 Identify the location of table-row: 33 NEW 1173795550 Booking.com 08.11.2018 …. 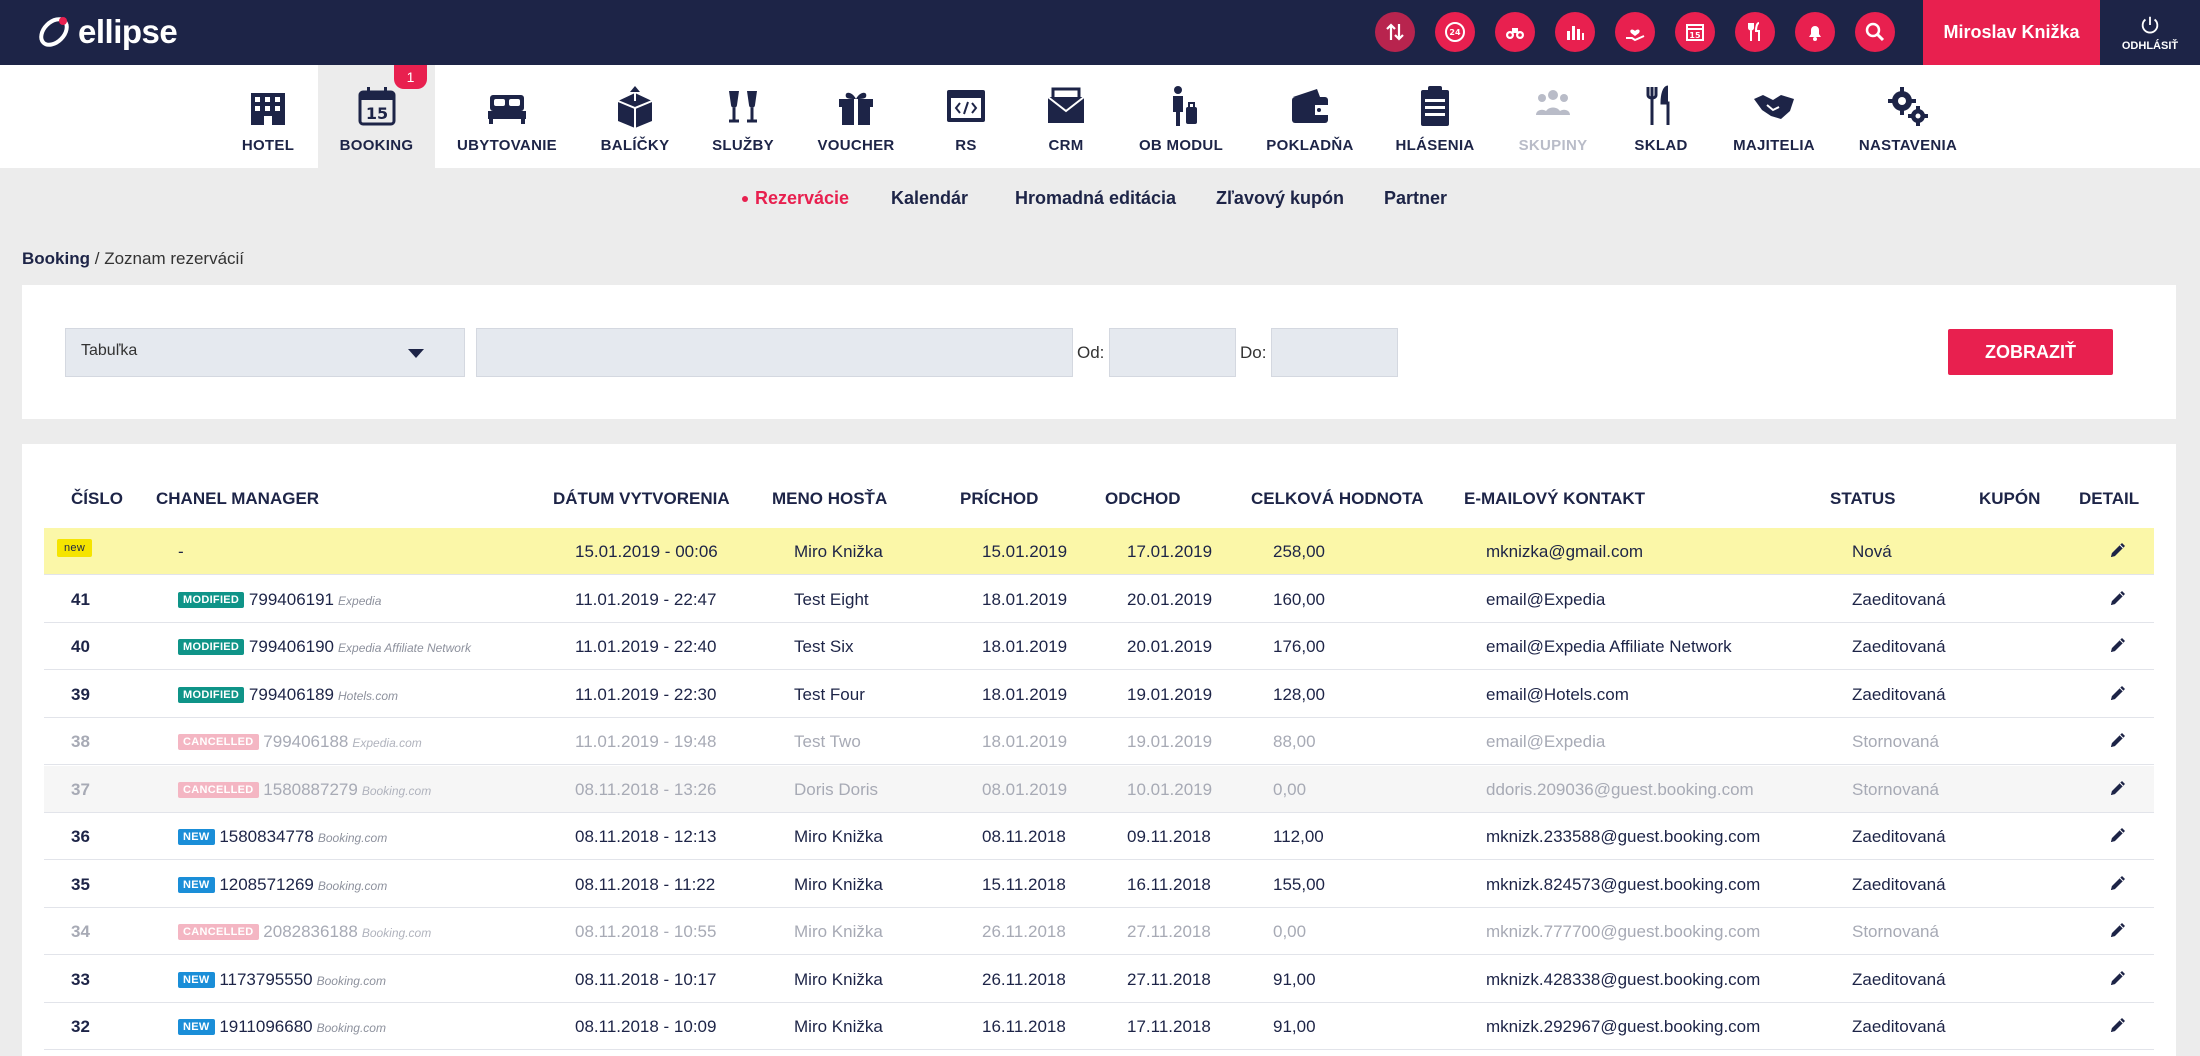
(1099, 979).